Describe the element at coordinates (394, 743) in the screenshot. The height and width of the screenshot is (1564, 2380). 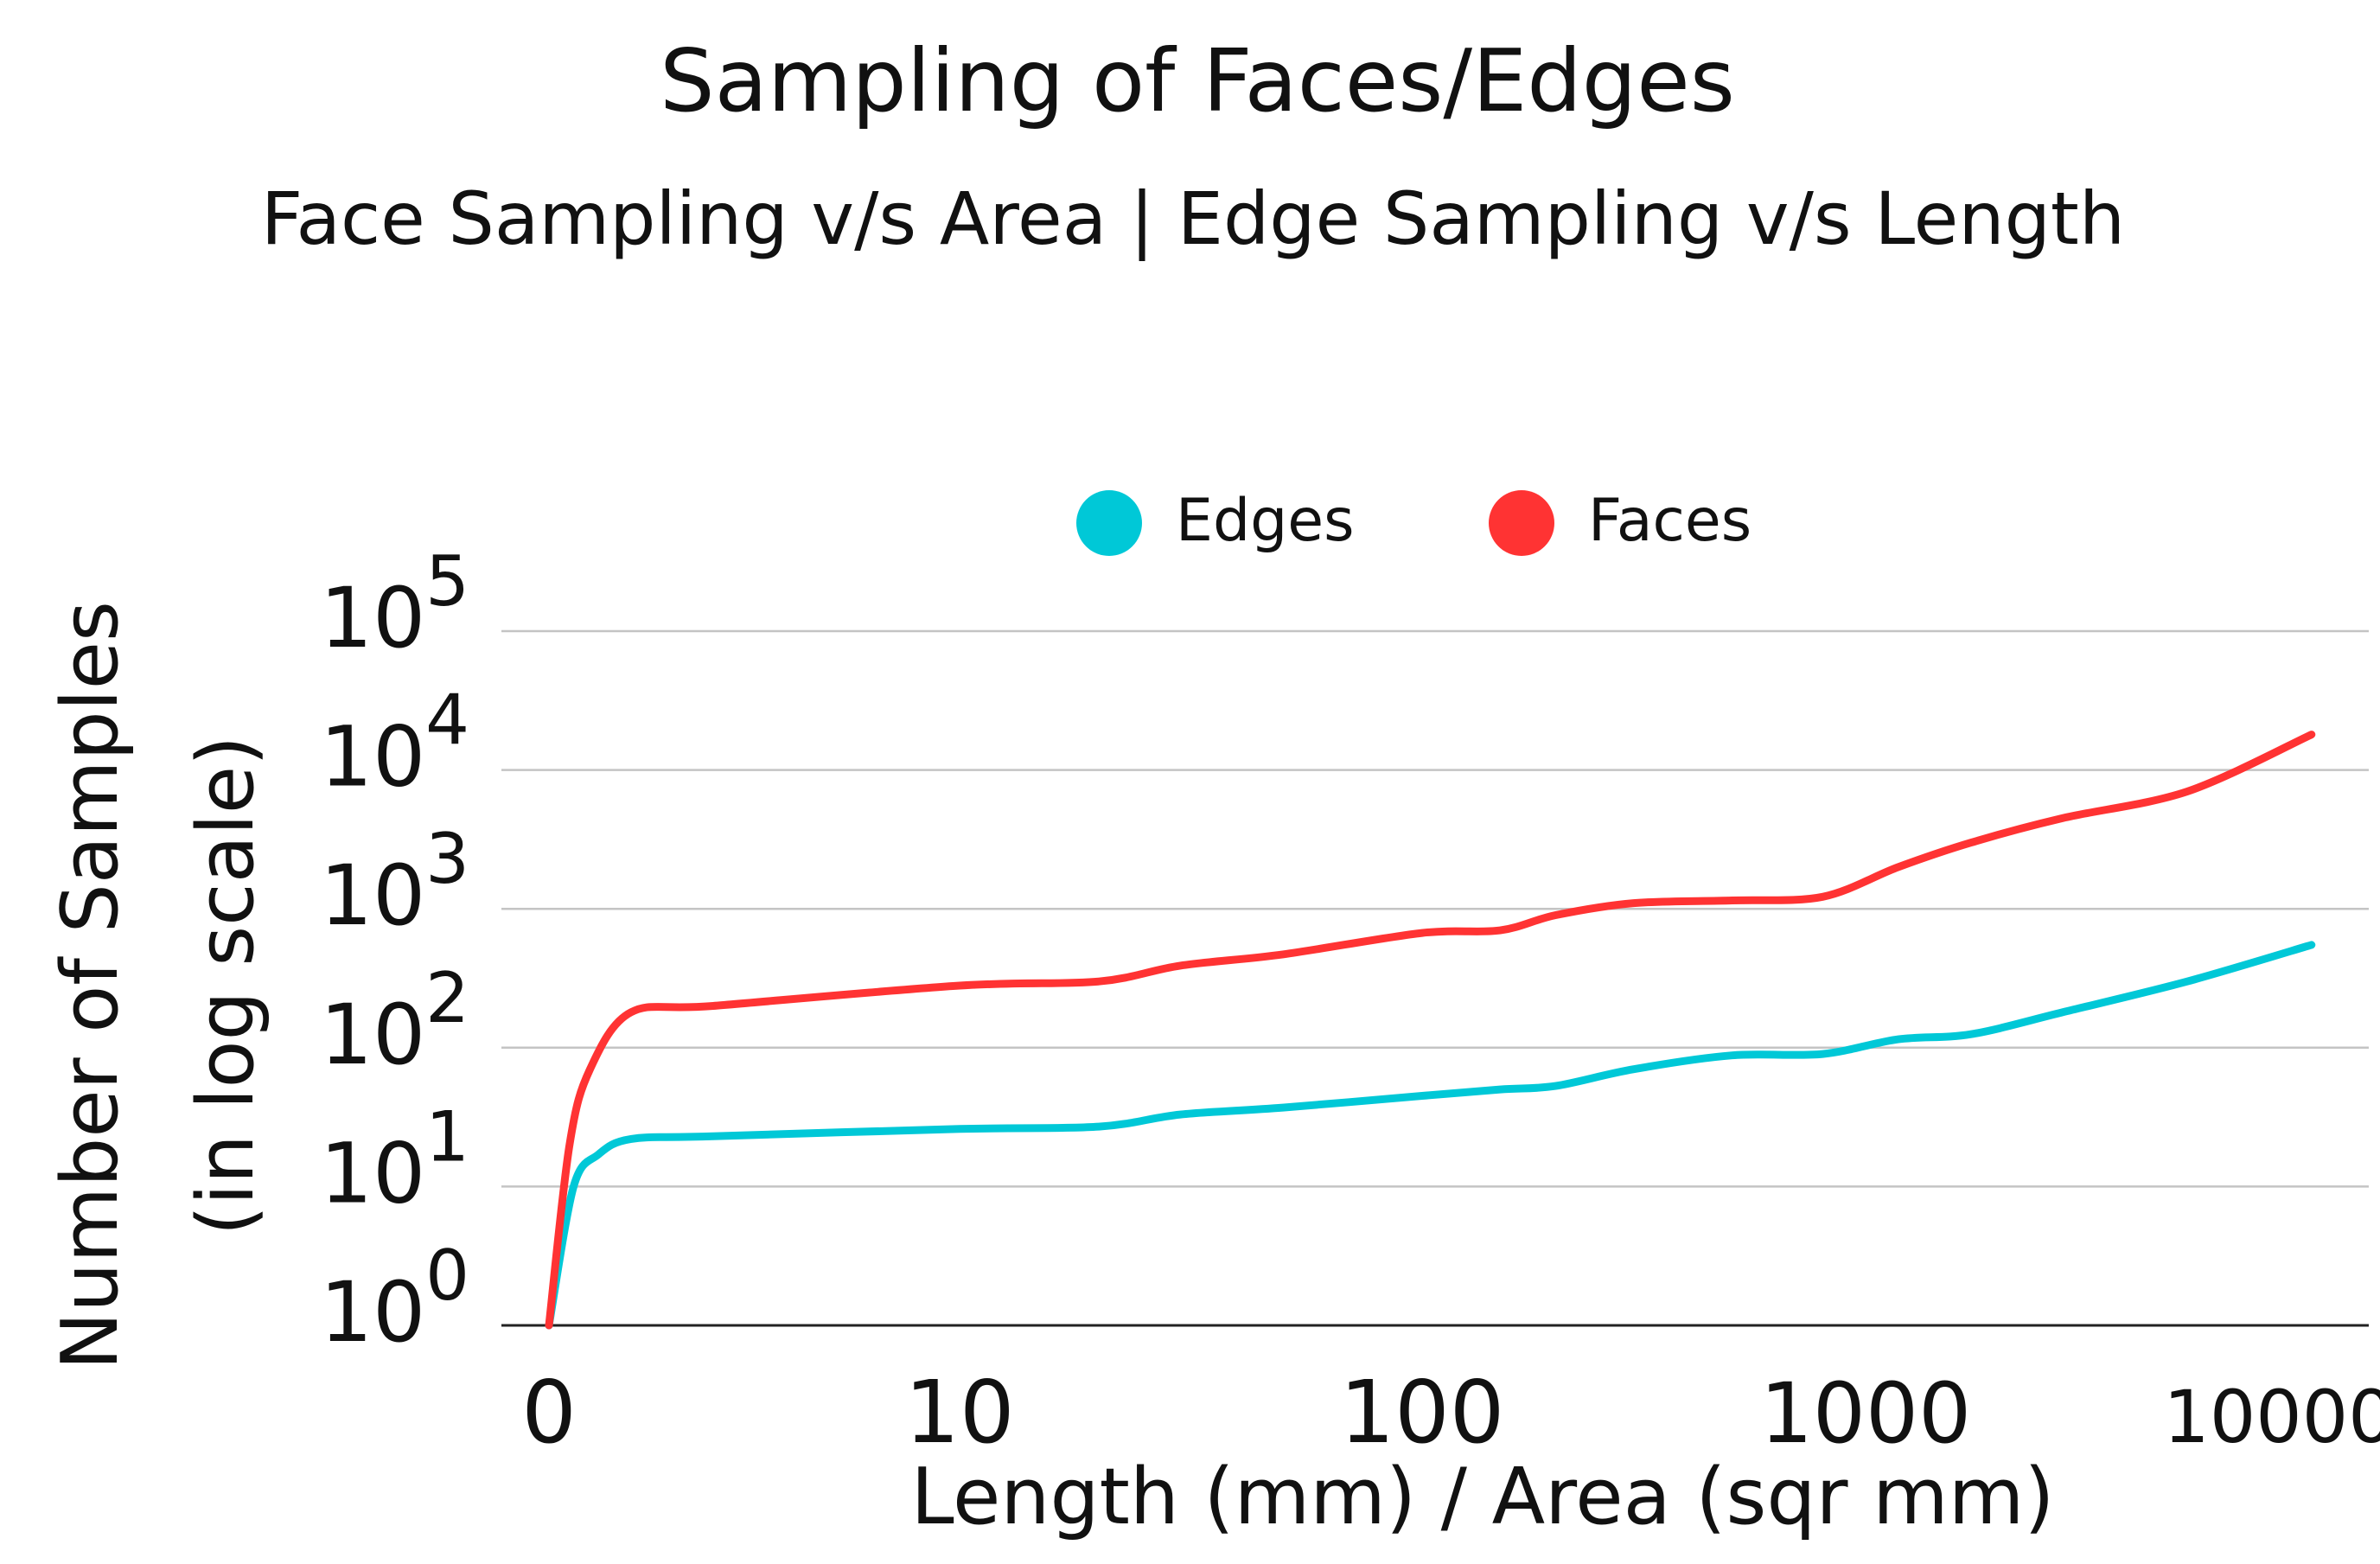
I see `y-tick-label: 10⁴` at that location.